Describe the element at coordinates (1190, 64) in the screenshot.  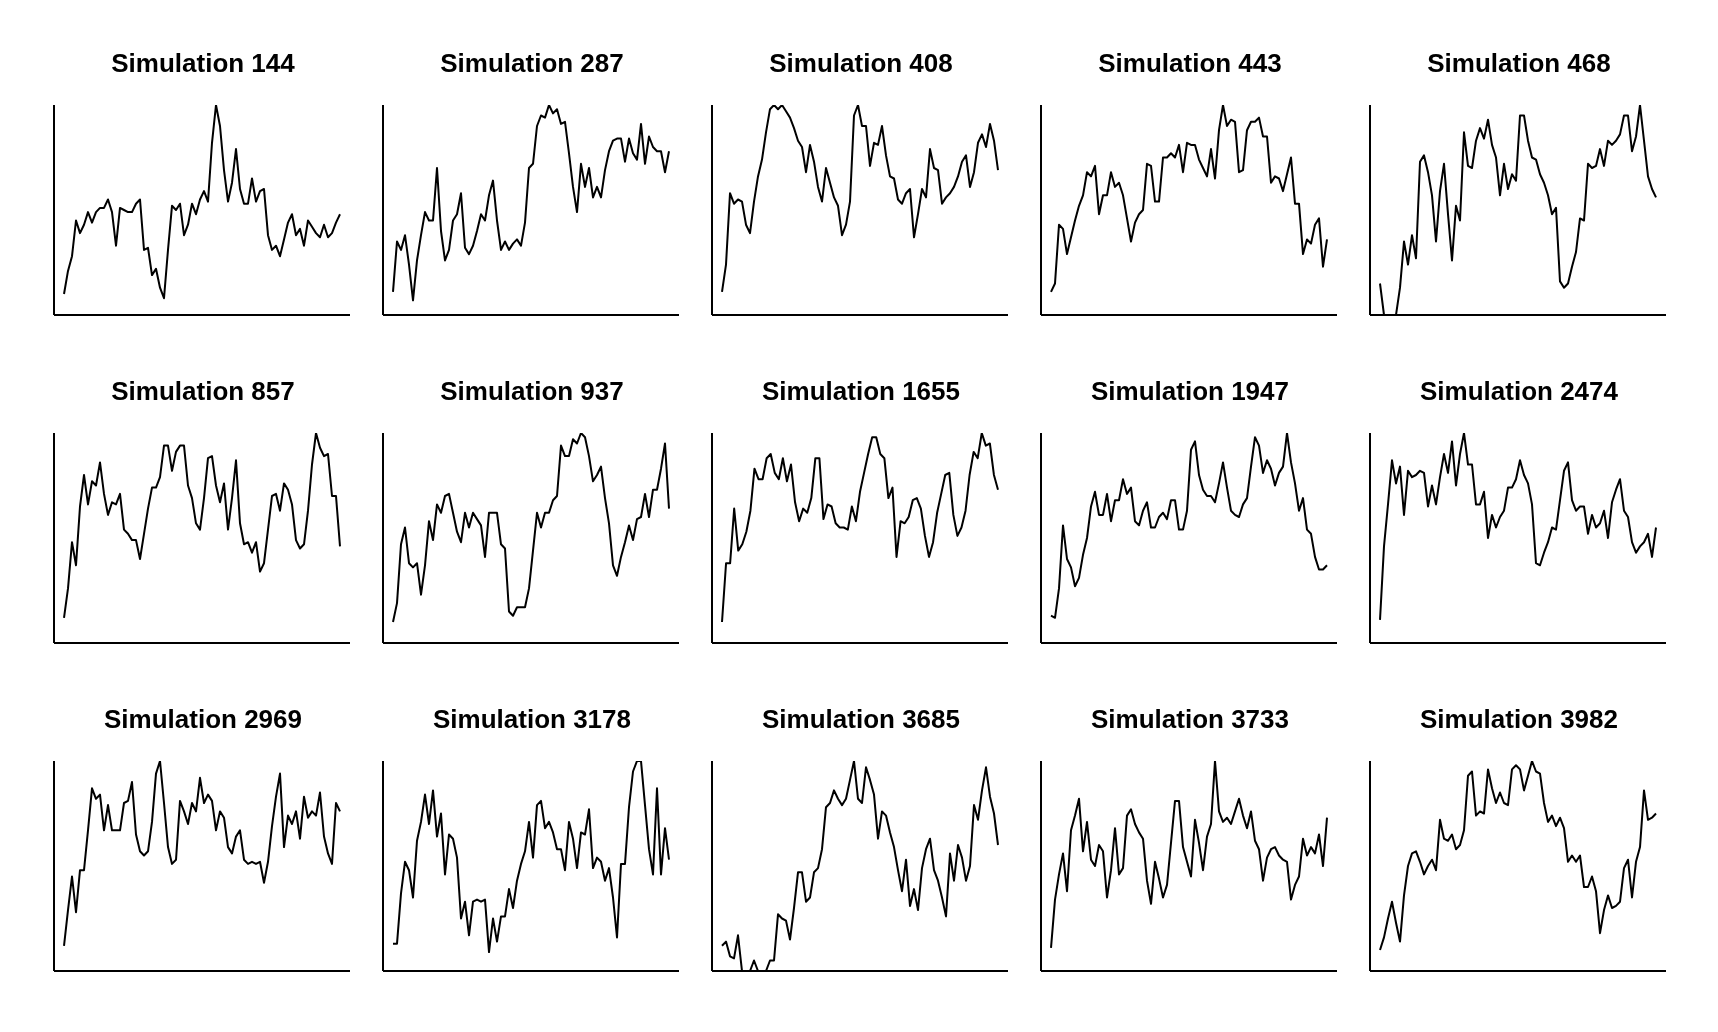
I see `chart-title: Simulation 443` at that location.